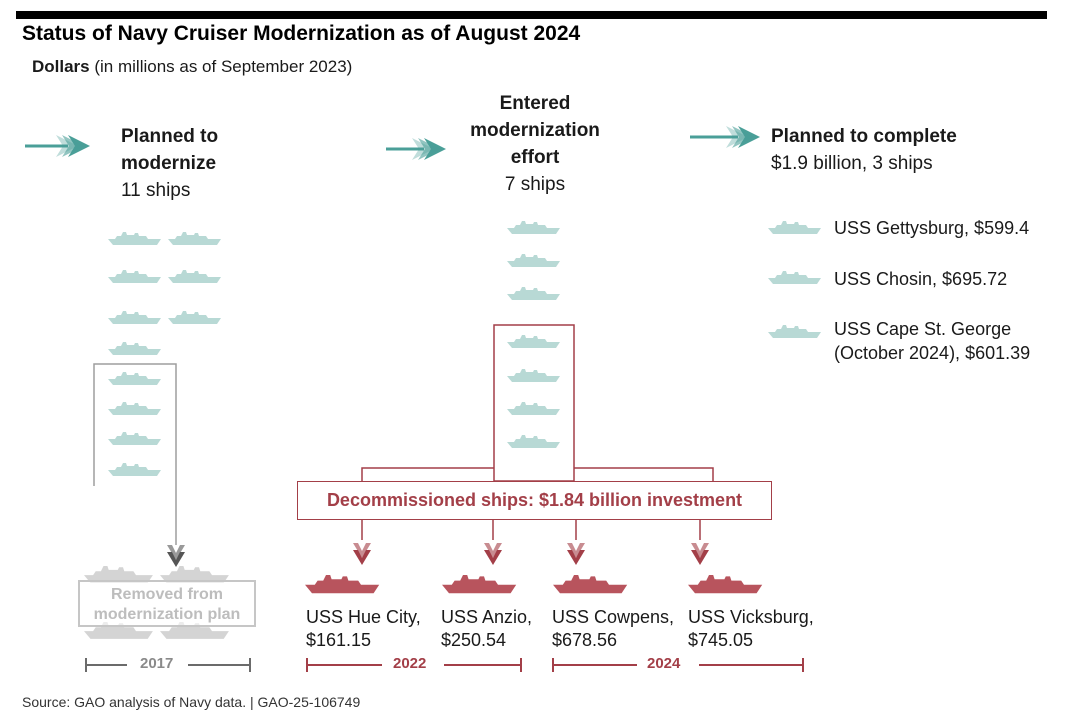  Describe the element at coordinates (170, 136) in the screenshot. I see `planned-heading-line1: Planned to` at that location.